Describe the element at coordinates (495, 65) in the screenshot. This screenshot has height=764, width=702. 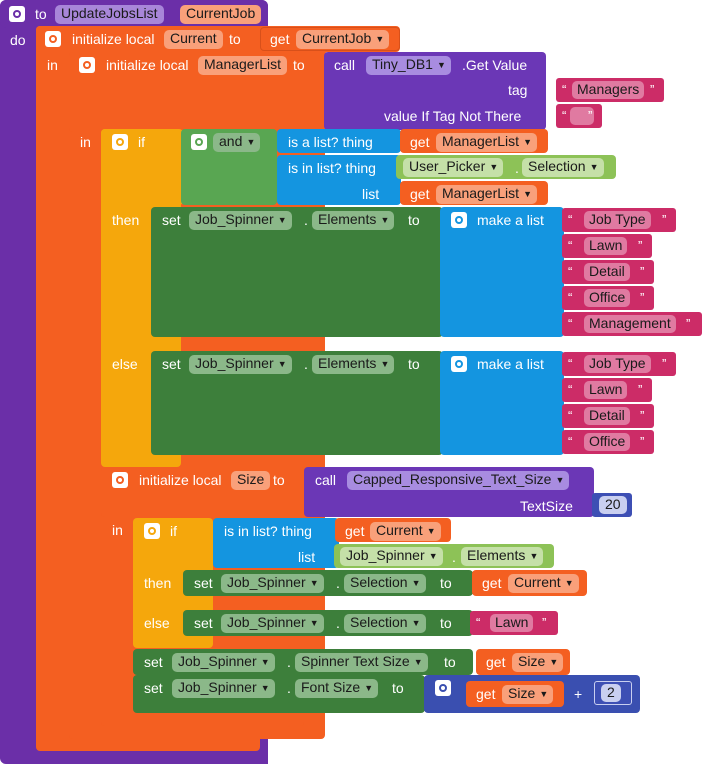
I see `method-label: .Get Value` at that location.